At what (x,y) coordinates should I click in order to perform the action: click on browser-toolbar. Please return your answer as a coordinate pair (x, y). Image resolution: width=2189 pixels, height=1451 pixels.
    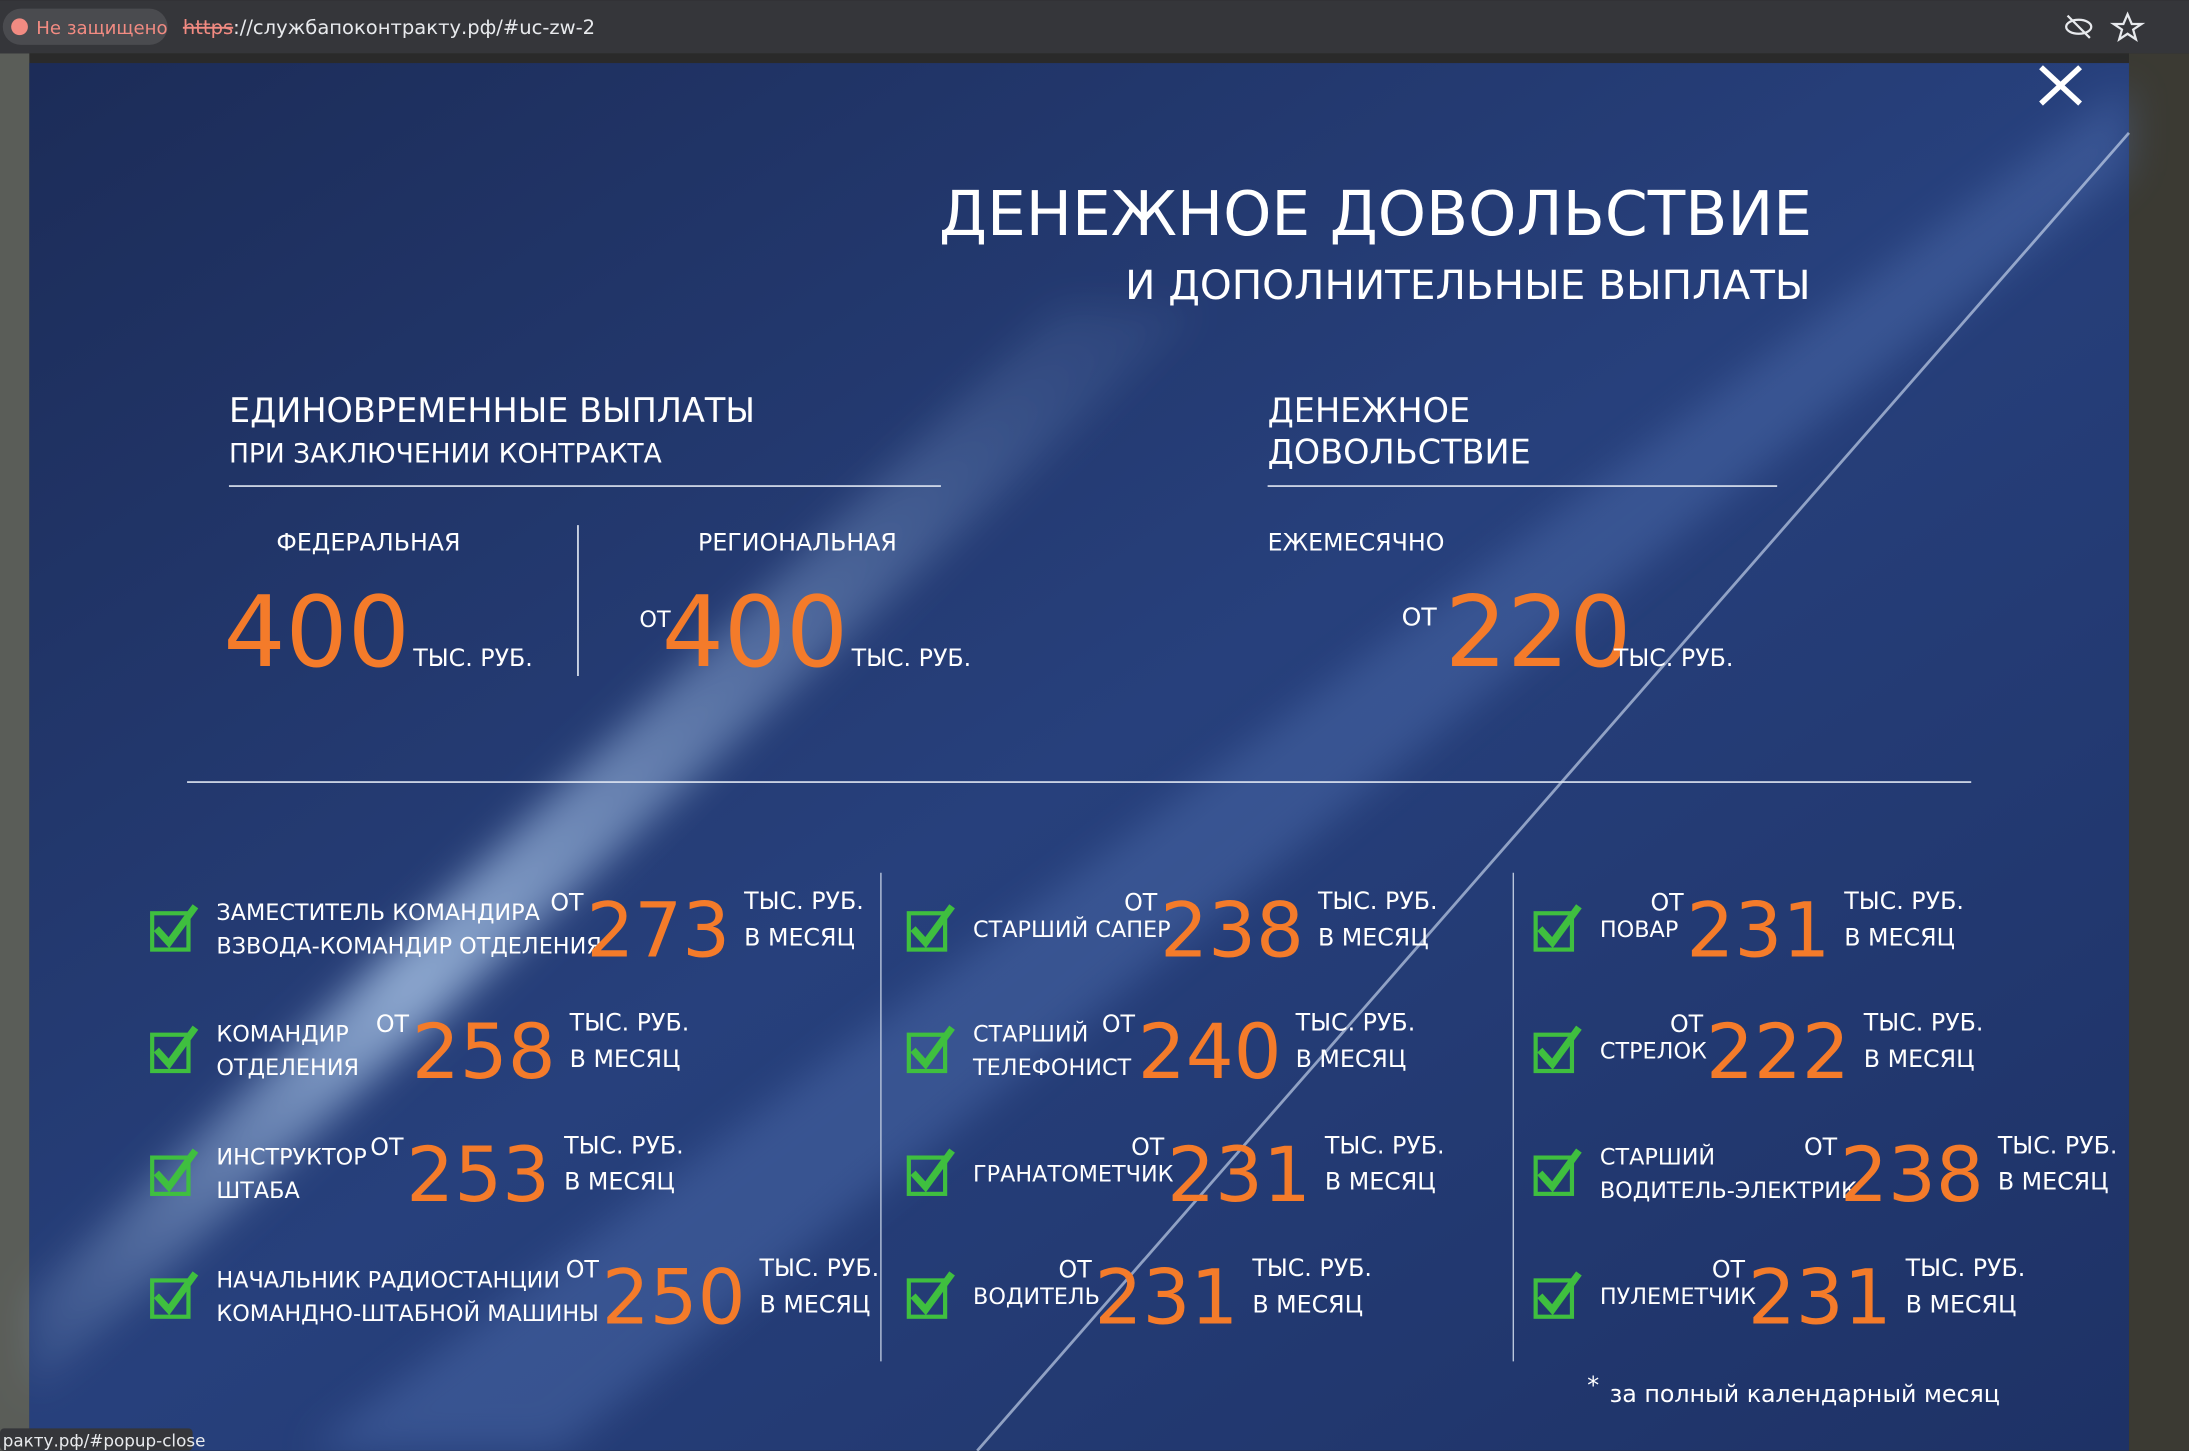
    Looking at the image, I should click on (1094, 27).